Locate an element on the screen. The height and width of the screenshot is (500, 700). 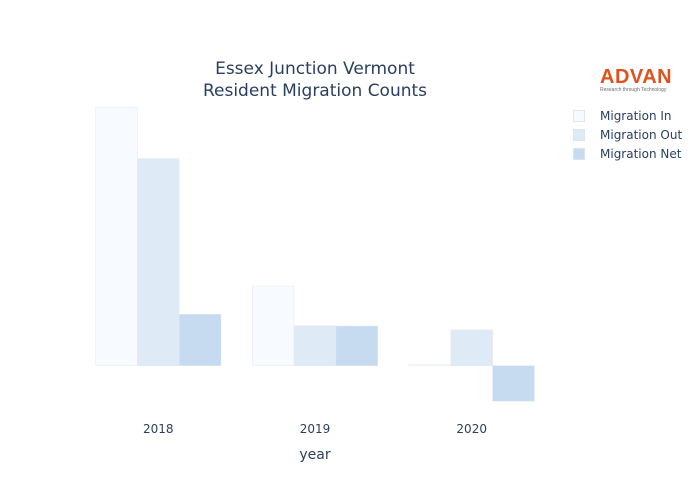
bar-migration-net-2018 is located at coordinates (200, 340).